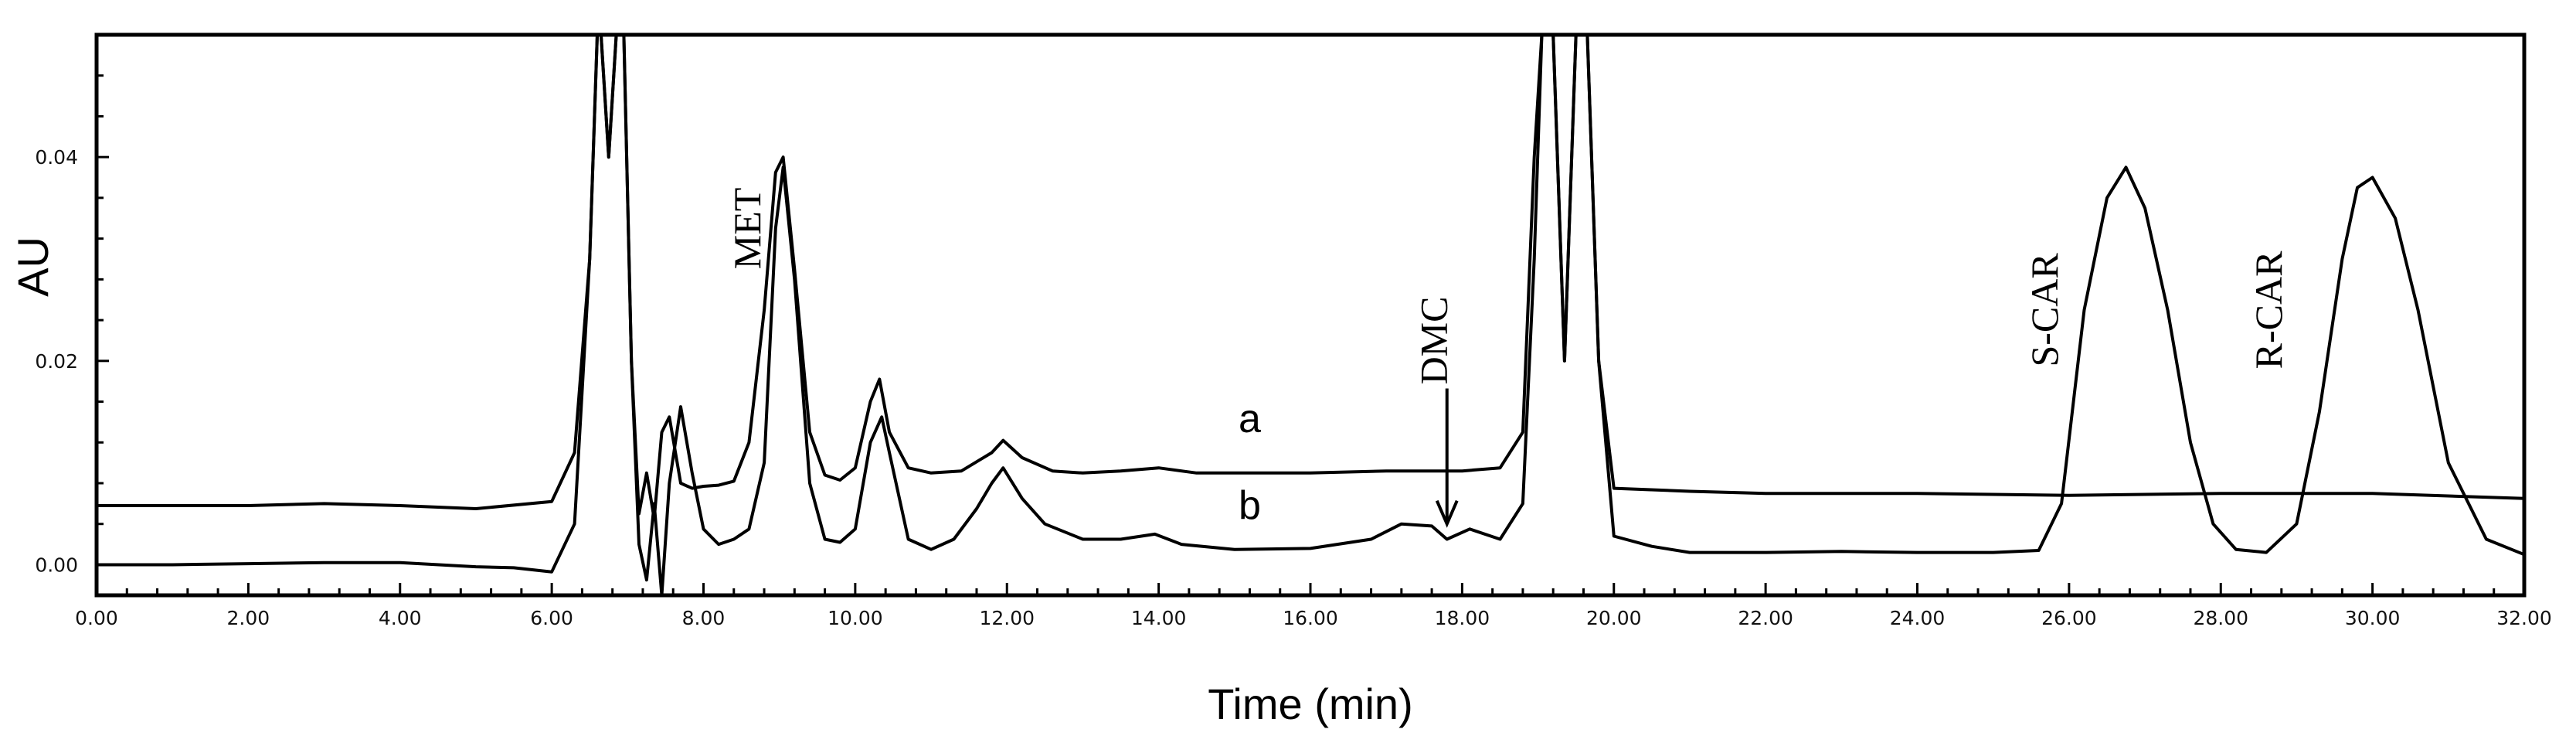 The width and height of the screenshot is (2576, 753). What do you see at coordinates (1159, 618) in the screenshot?
I see `x-tick-label: 14.00` at bounding box center [1159, 618].